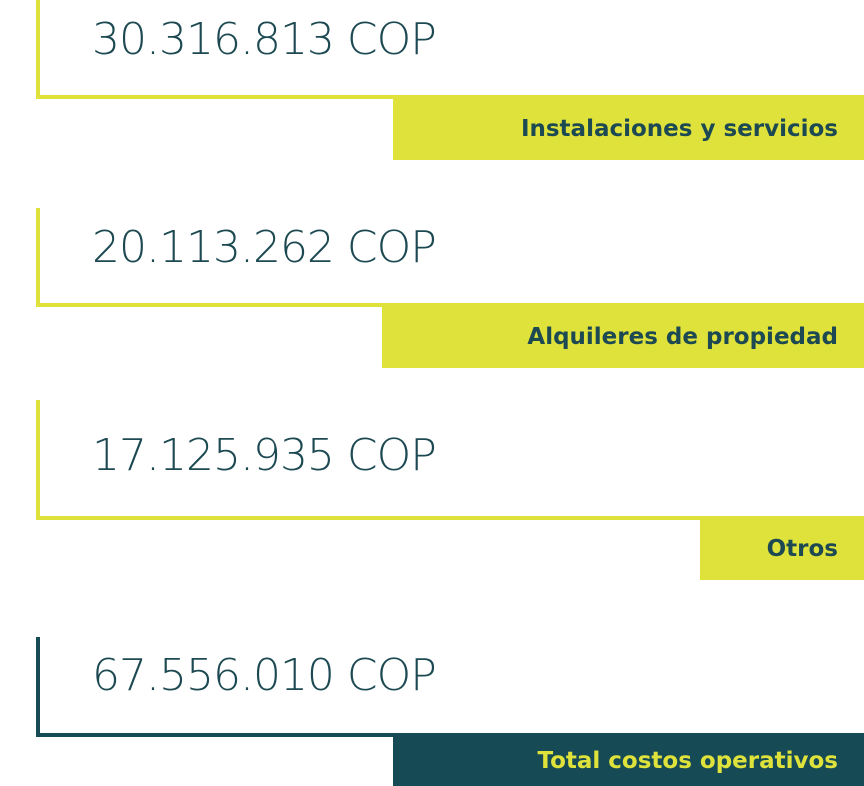 The image size is (864, 786). What do you see at coordinates (782, 549) in the screenshot?
I see `label-box: Otros` at bounding box center [782, 549].